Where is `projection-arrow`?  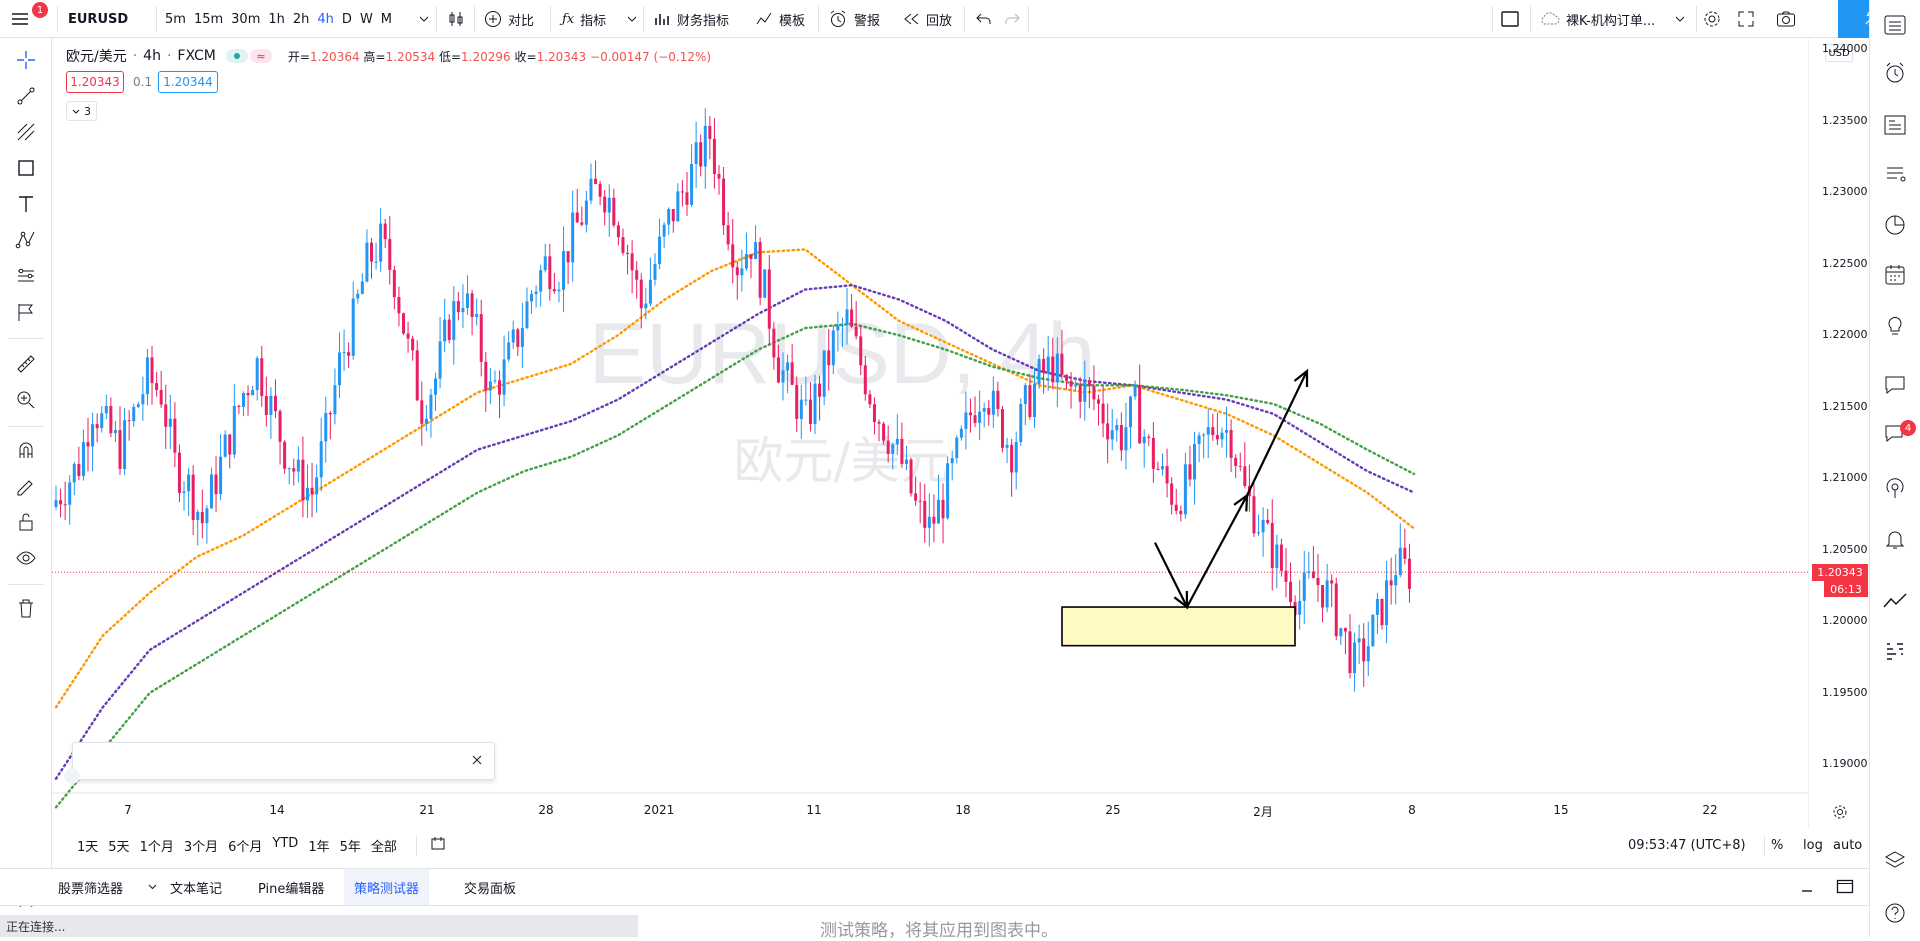
projection-arrow is located at coordinates (1231, 490).